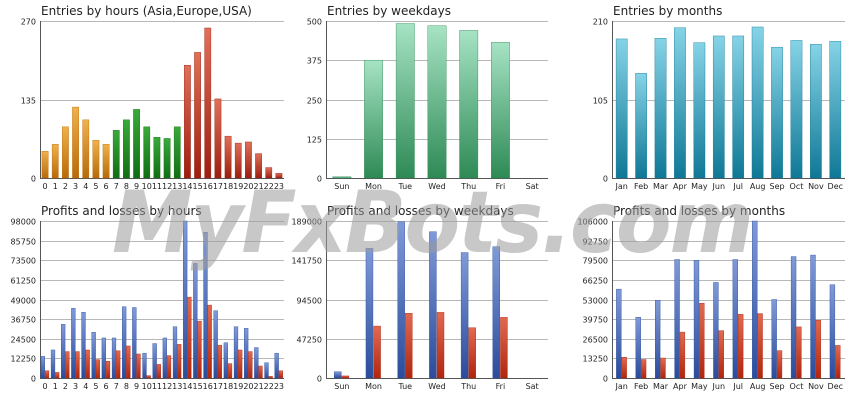 This screenshot has height=400, width=860. I want to click on x-tick-label: 12, so click(167, 186).